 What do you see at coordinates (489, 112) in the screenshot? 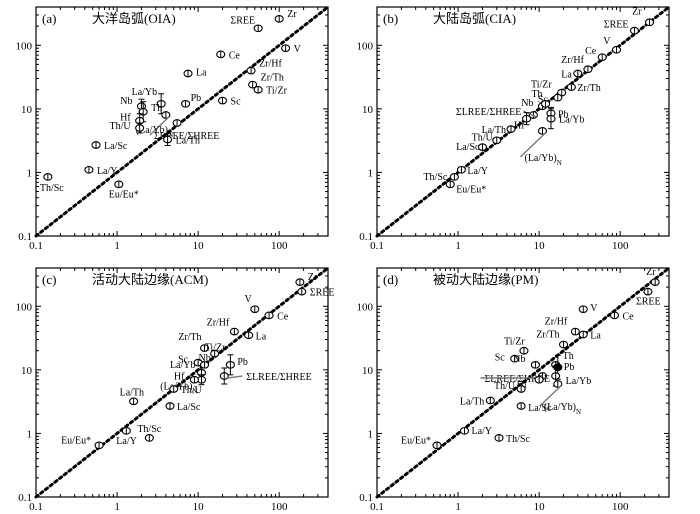
I see `point-label: ΣLREE/ΣHREE` at bounding box center [489, 112].